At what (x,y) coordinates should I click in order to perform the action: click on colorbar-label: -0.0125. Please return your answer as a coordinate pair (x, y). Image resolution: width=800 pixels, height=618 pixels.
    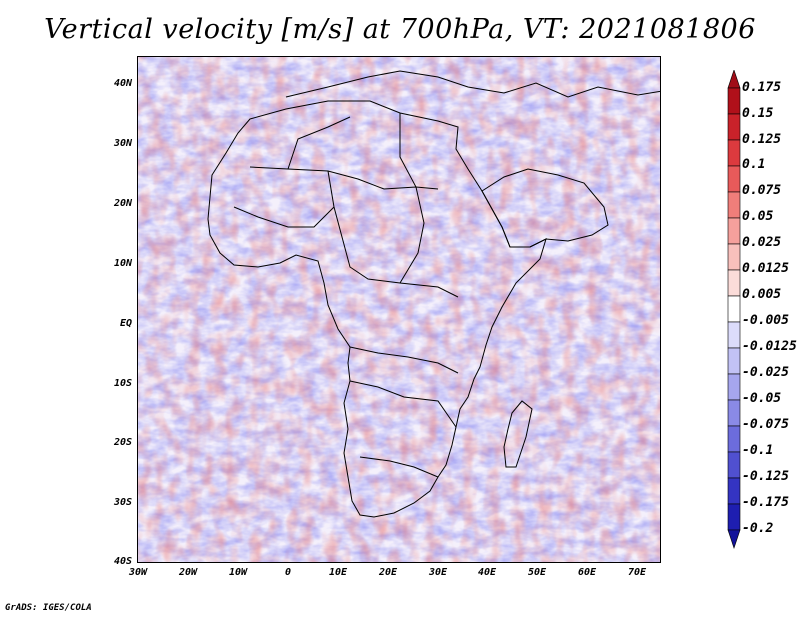
    Looking at the image, I should click on (769, 346).